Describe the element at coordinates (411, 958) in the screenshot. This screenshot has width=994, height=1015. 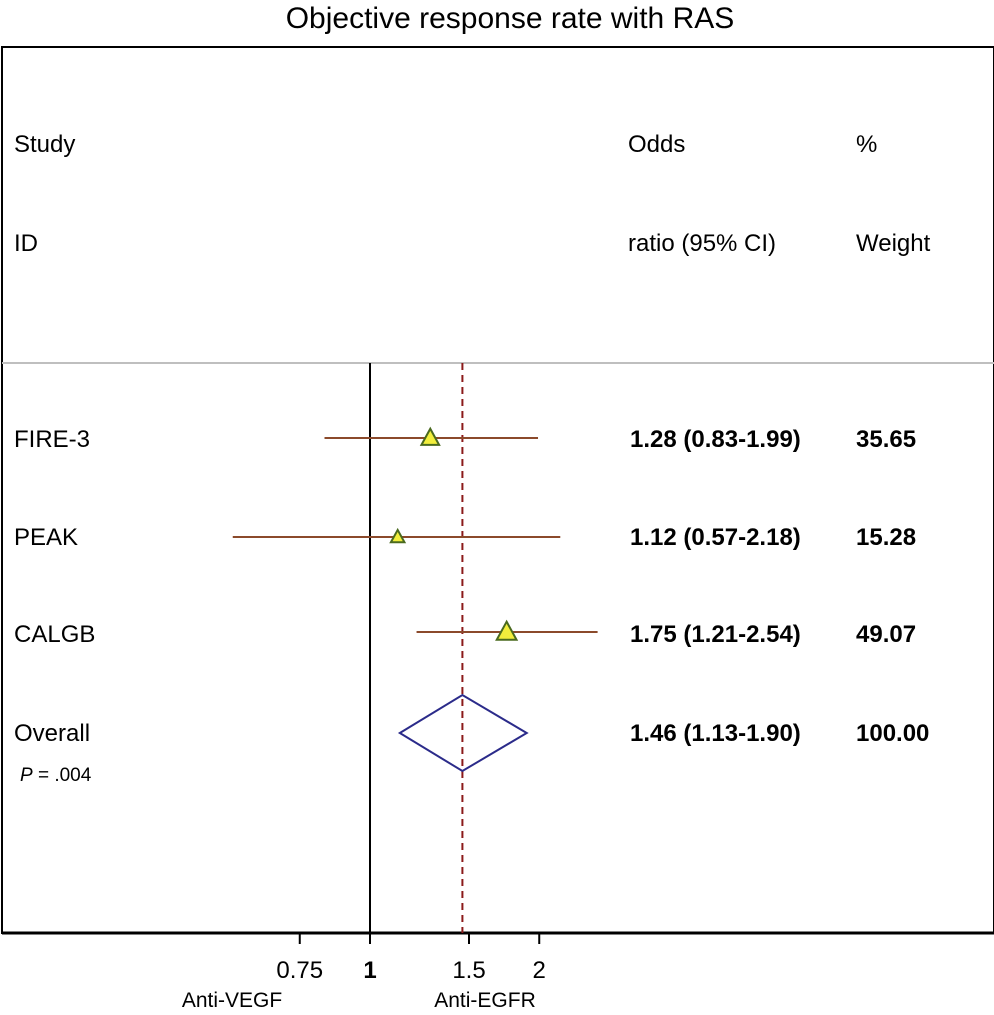
I see `x-axis-ticks: 0.75 1 1.5 2` at that location.